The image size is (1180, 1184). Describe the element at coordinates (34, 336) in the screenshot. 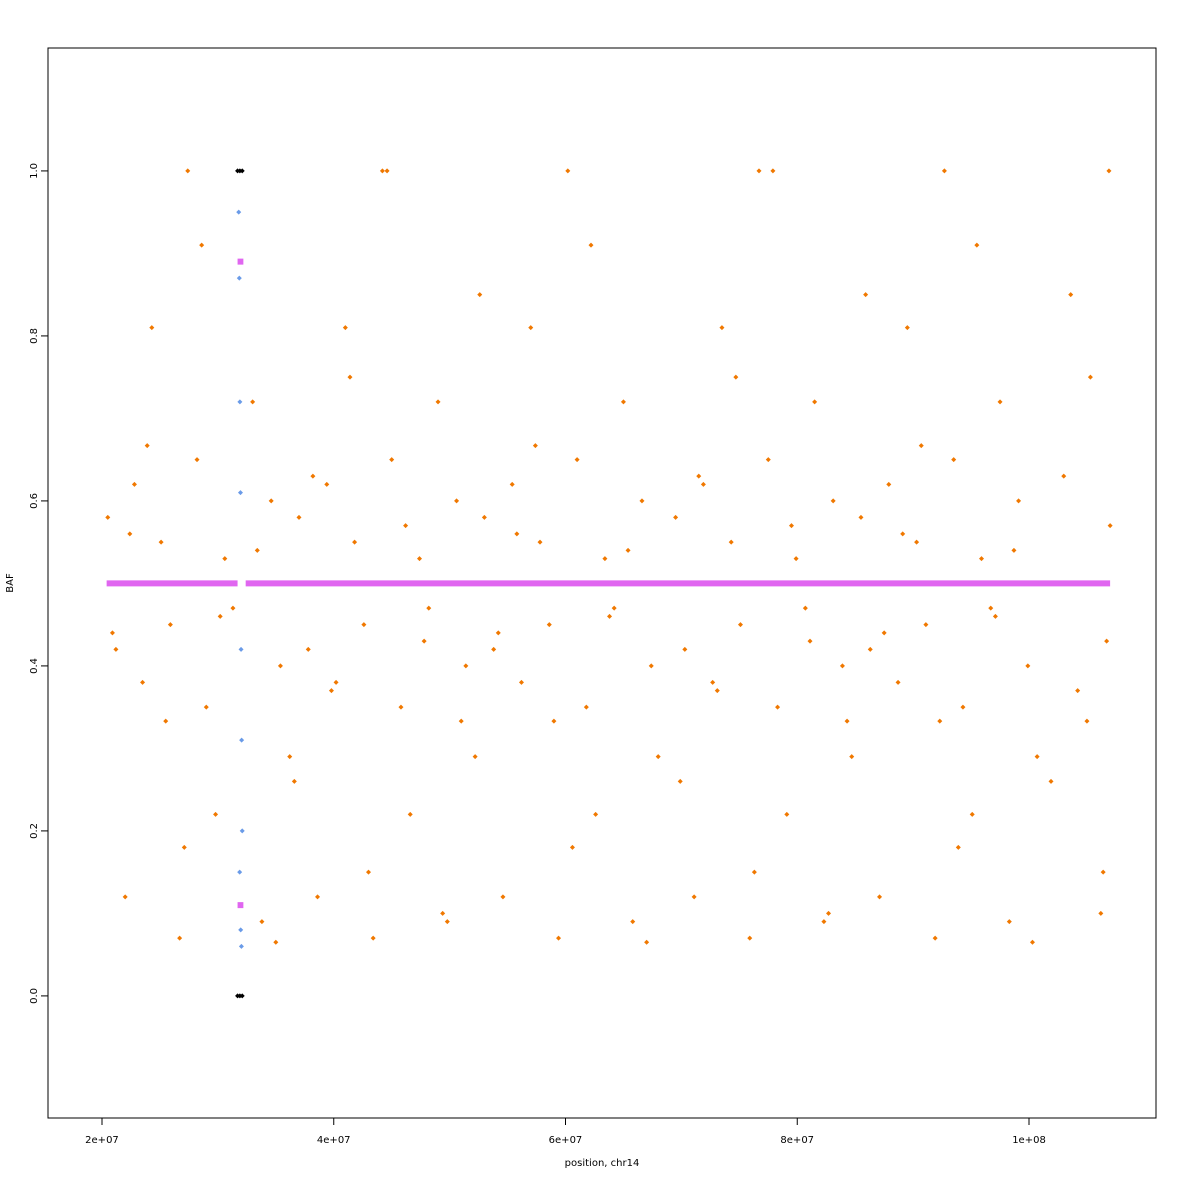

I see `y-tick-label: 0.8` at that location.